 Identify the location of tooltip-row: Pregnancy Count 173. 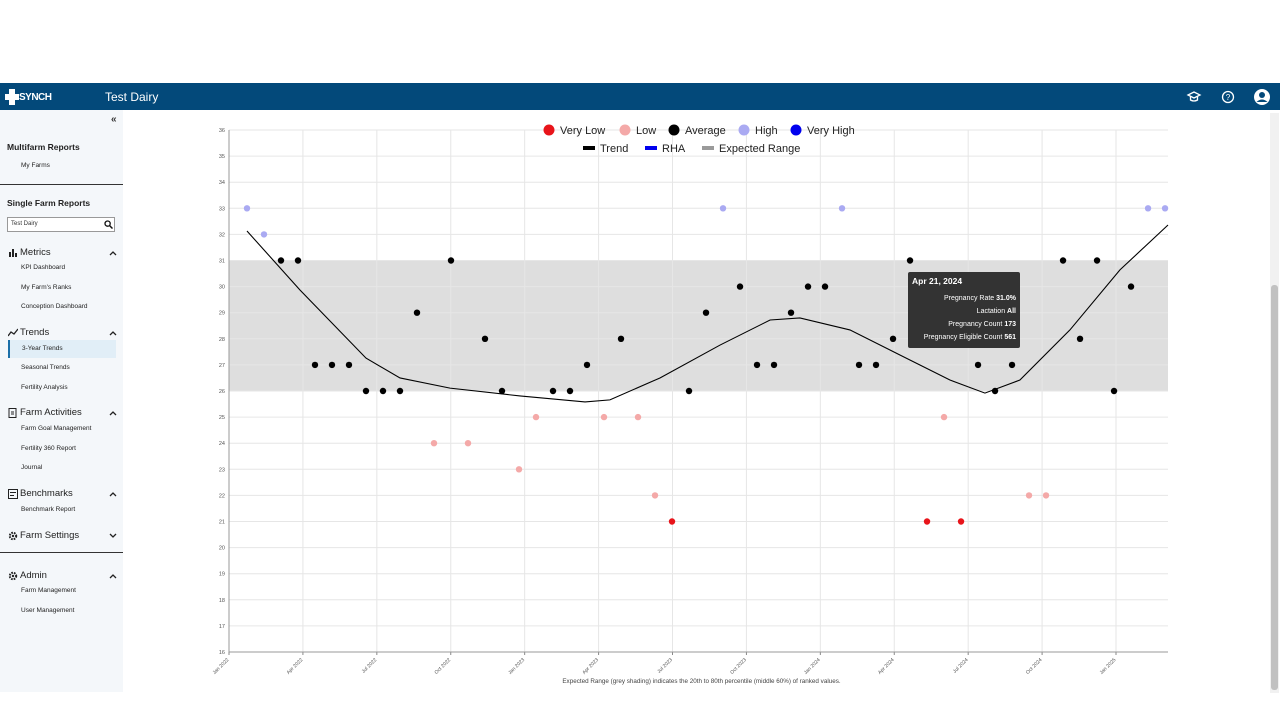
(982, 324).